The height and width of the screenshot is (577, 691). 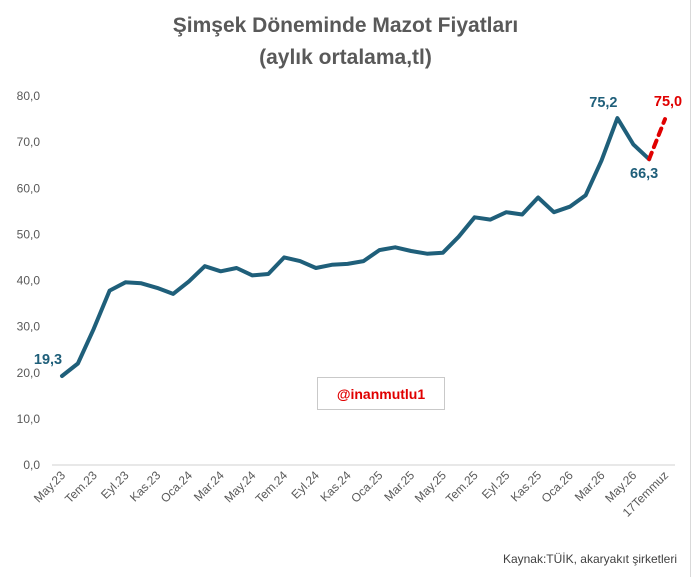 I want to click on x-tick-label: Mar.24, so click(x=209, y=486).